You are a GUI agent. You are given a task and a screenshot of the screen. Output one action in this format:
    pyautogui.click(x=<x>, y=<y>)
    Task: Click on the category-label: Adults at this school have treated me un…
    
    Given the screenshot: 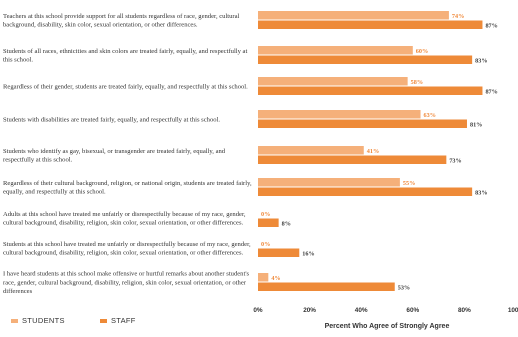 What is the action you would take?
    pyautogui.click(x=124, y=219)
    